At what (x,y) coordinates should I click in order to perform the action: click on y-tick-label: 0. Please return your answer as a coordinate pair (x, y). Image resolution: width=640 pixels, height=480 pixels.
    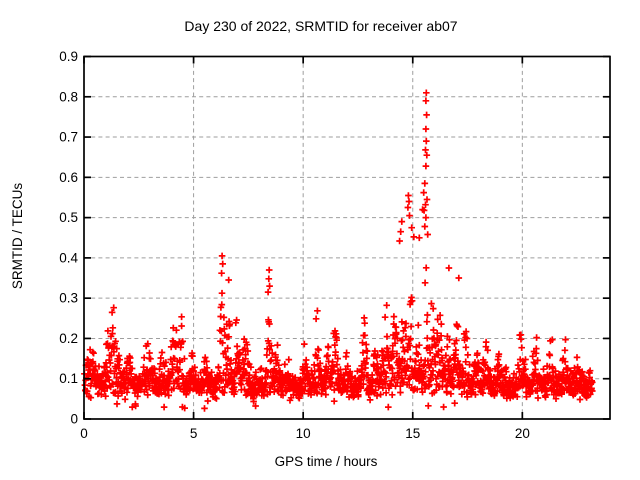
    Looking at the image, I should click on (74, 419).